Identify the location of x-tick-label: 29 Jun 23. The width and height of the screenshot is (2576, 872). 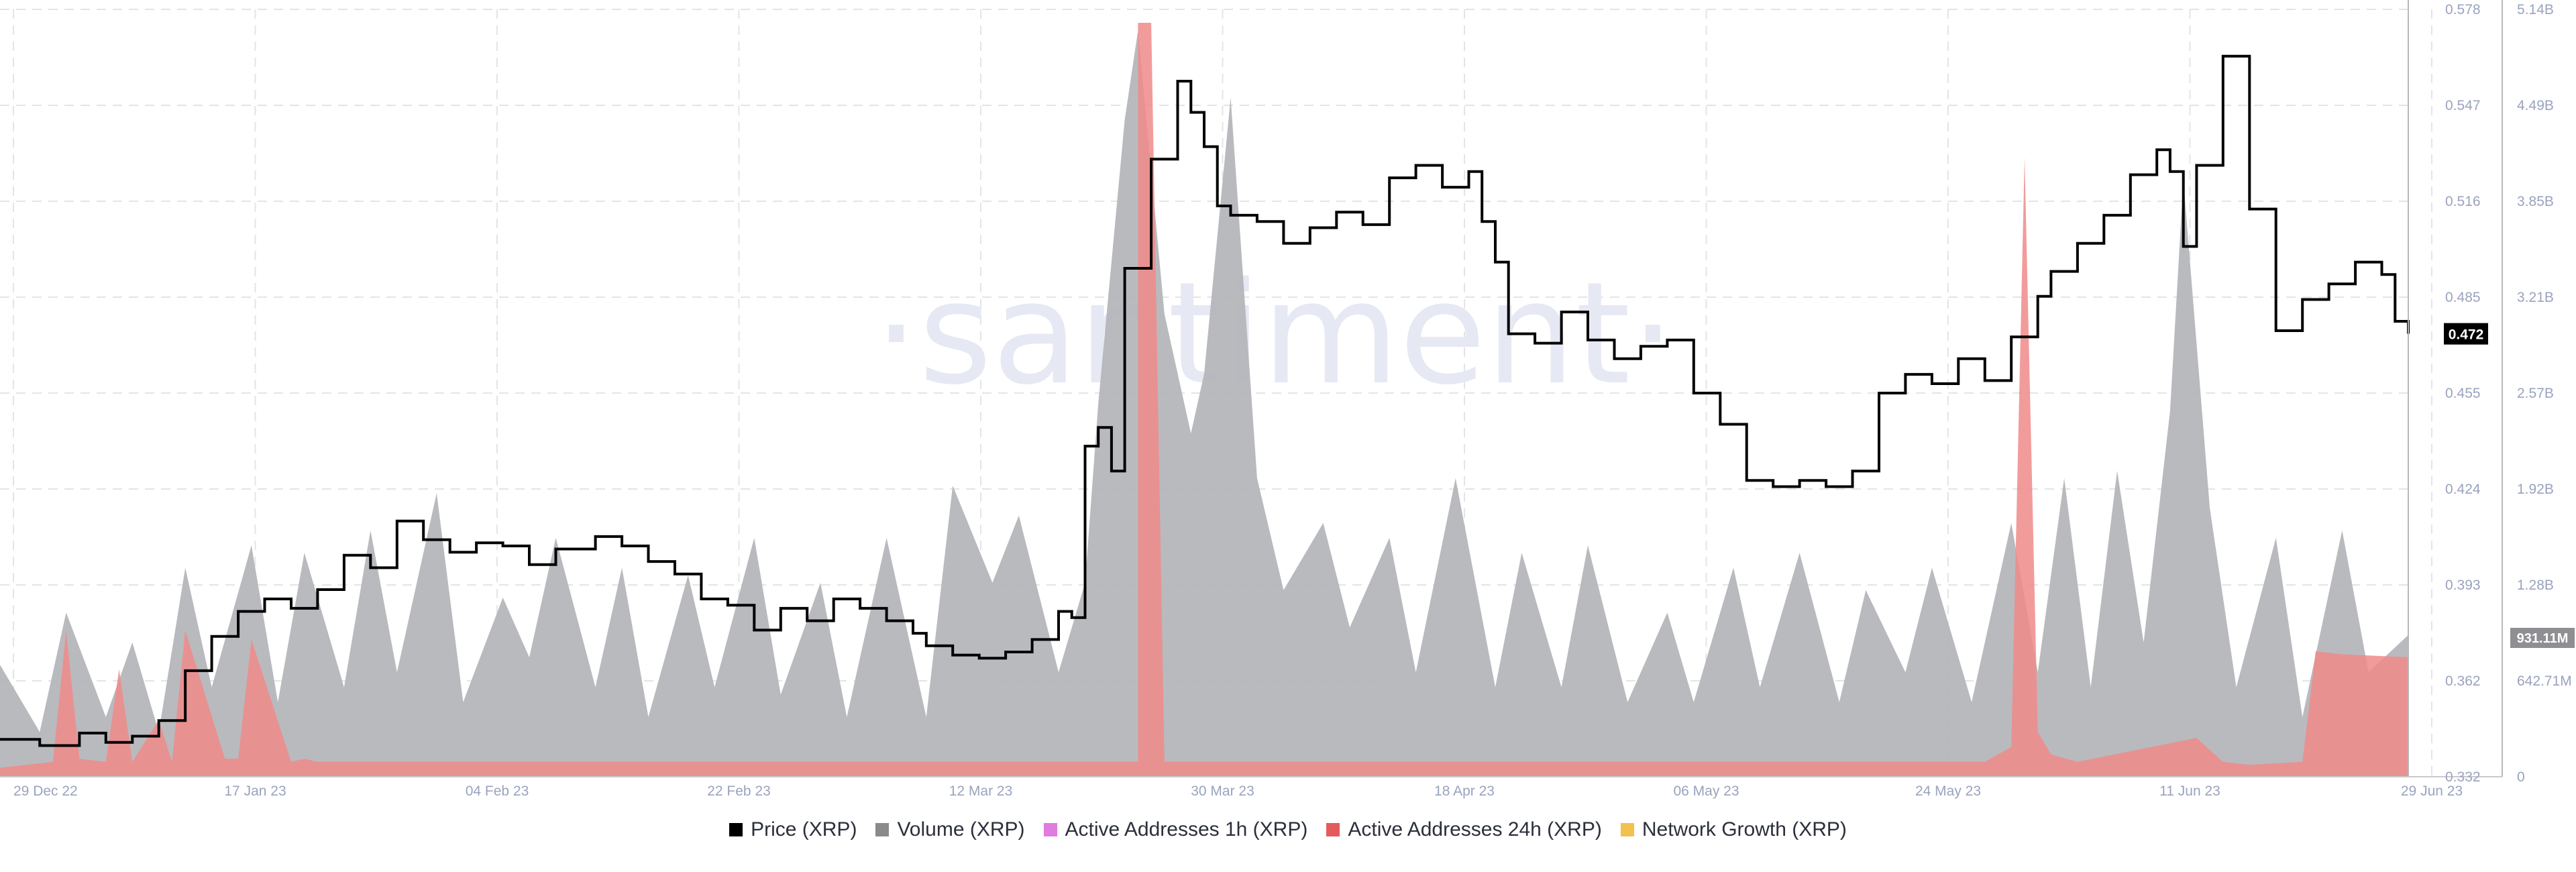
(2432, 791).